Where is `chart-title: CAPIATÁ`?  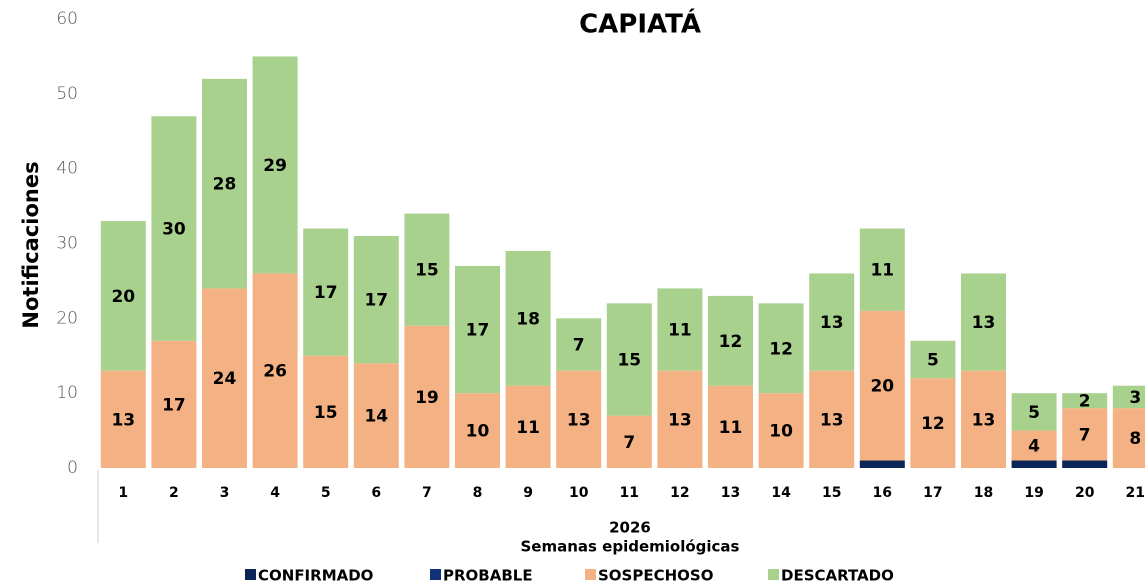
chart-title: CAPIATÁ is located at coordinates (640, 24).